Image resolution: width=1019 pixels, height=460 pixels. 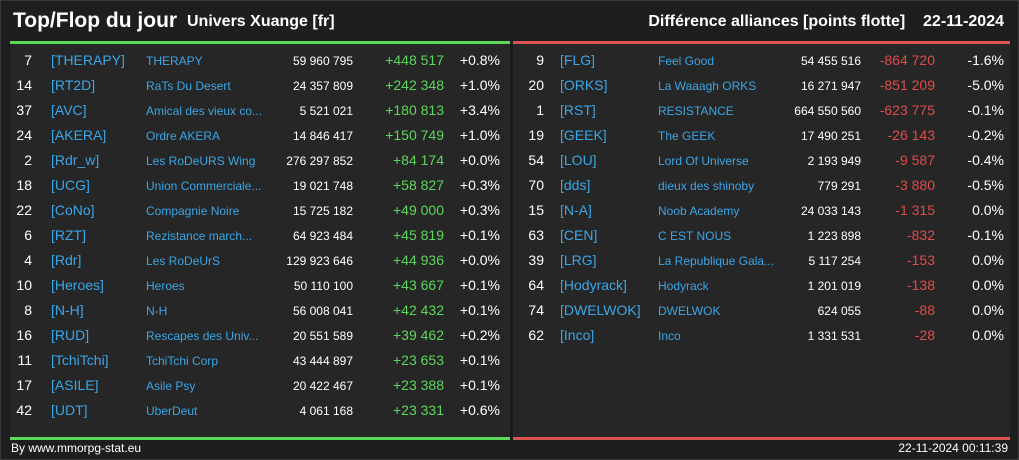 I want to click on alliance-tag: [CEN], so click(x=579, y=235).